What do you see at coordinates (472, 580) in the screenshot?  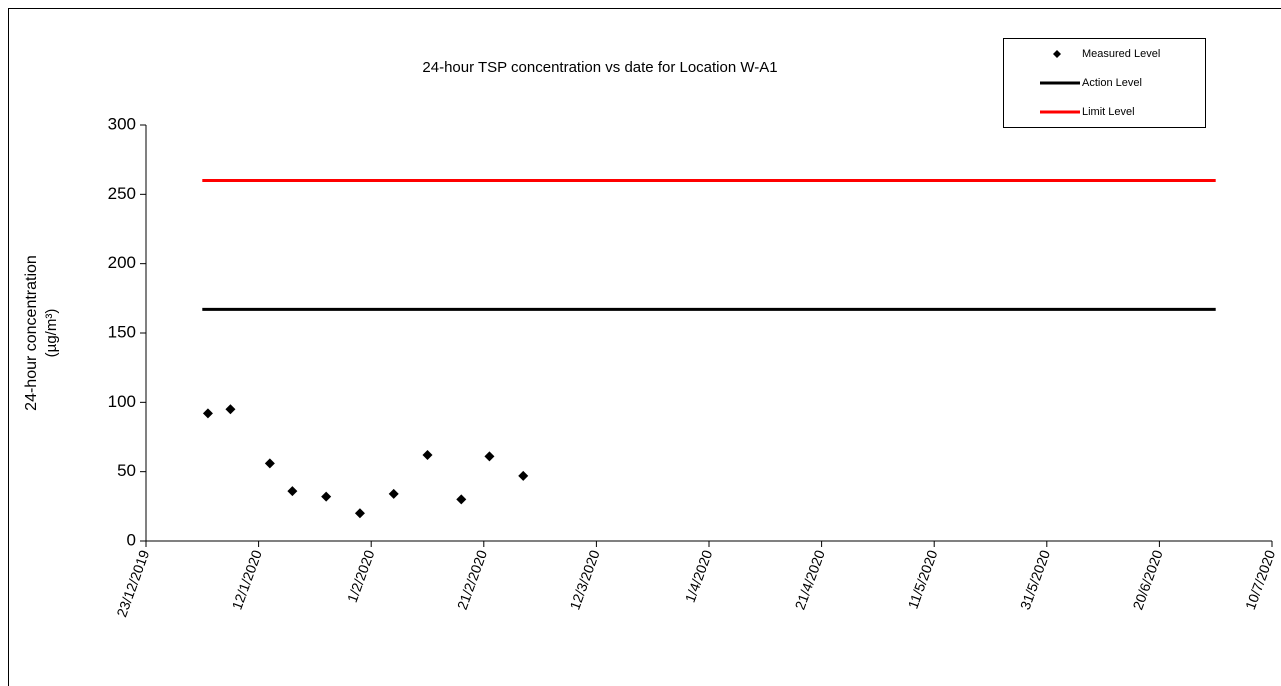 I see `x-tick-label: 21/2/2020` at bounding box center [472, 580].